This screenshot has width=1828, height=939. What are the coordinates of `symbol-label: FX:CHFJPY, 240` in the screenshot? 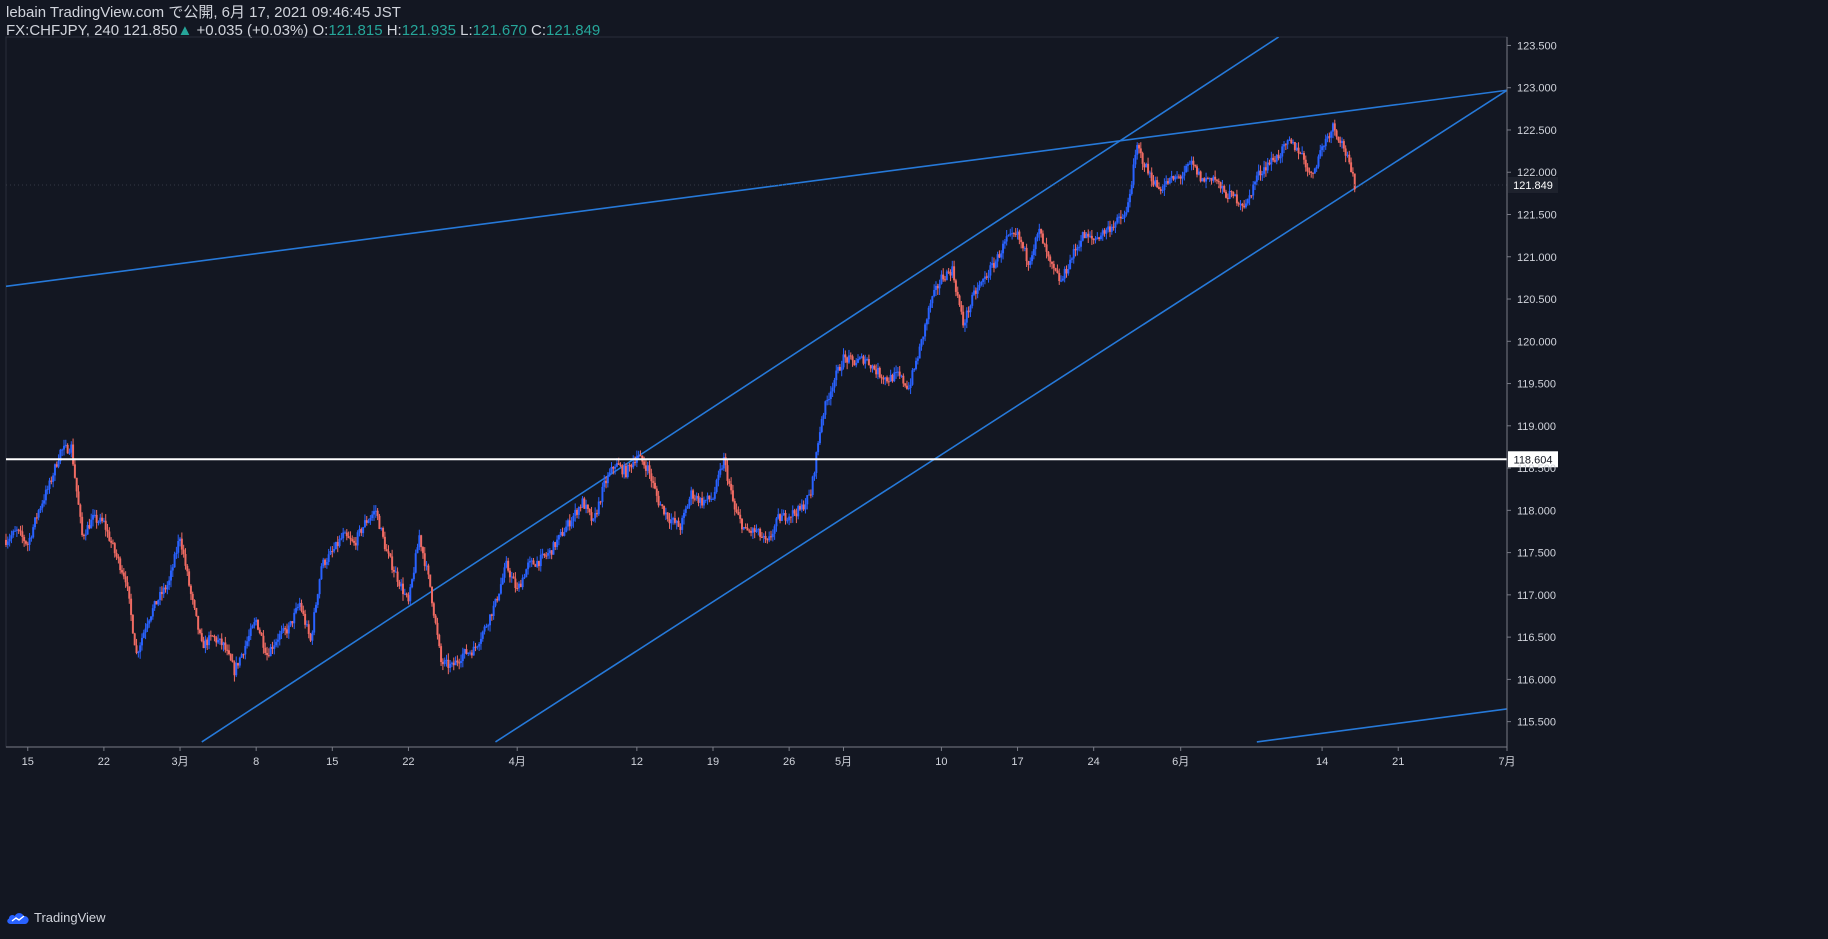 It's located at (63, 30).